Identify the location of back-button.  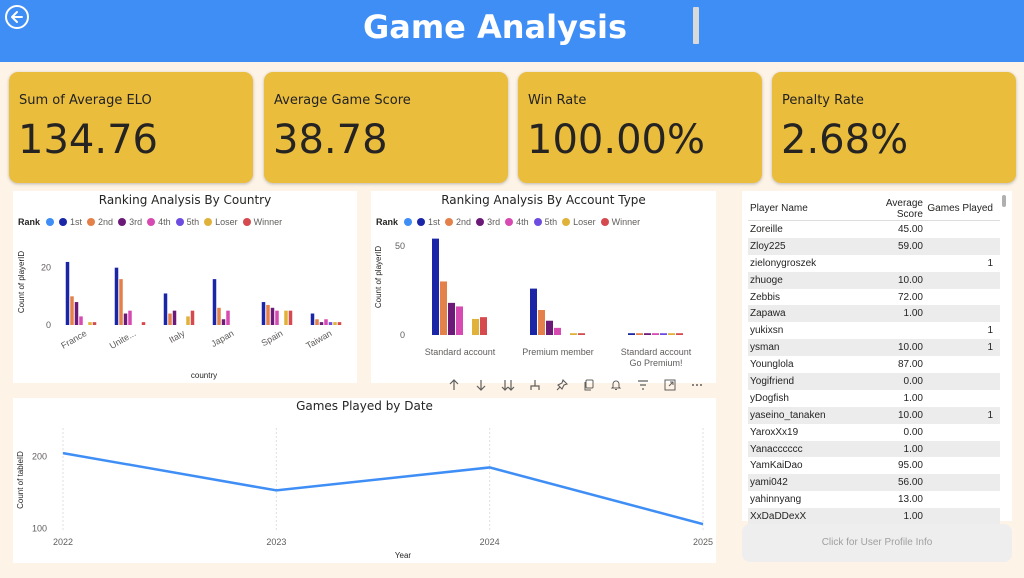
(17, 17).